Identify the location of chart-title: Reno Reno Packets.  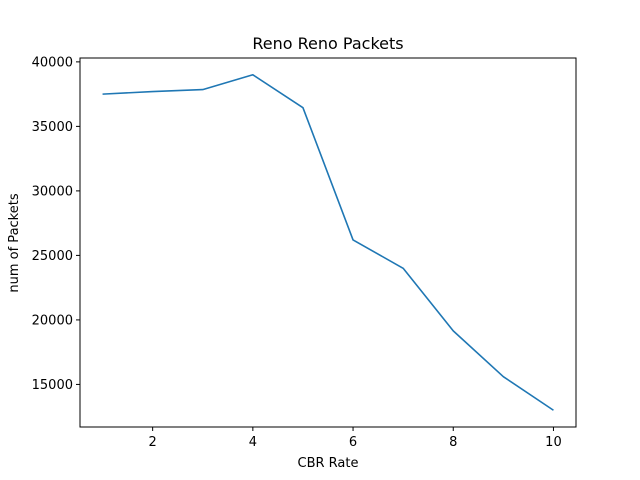
(327, 43).